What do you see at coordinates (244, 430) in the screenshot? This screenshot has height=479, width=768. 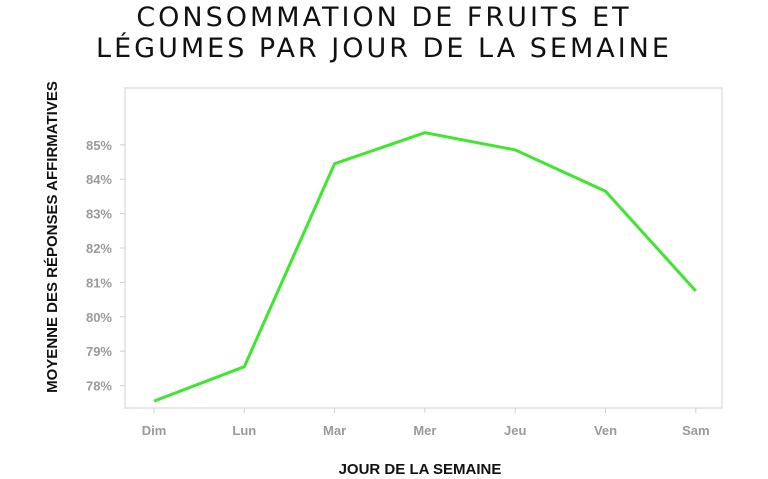 I see `x-tick-label: Lun` at bounding box center [244, 430].